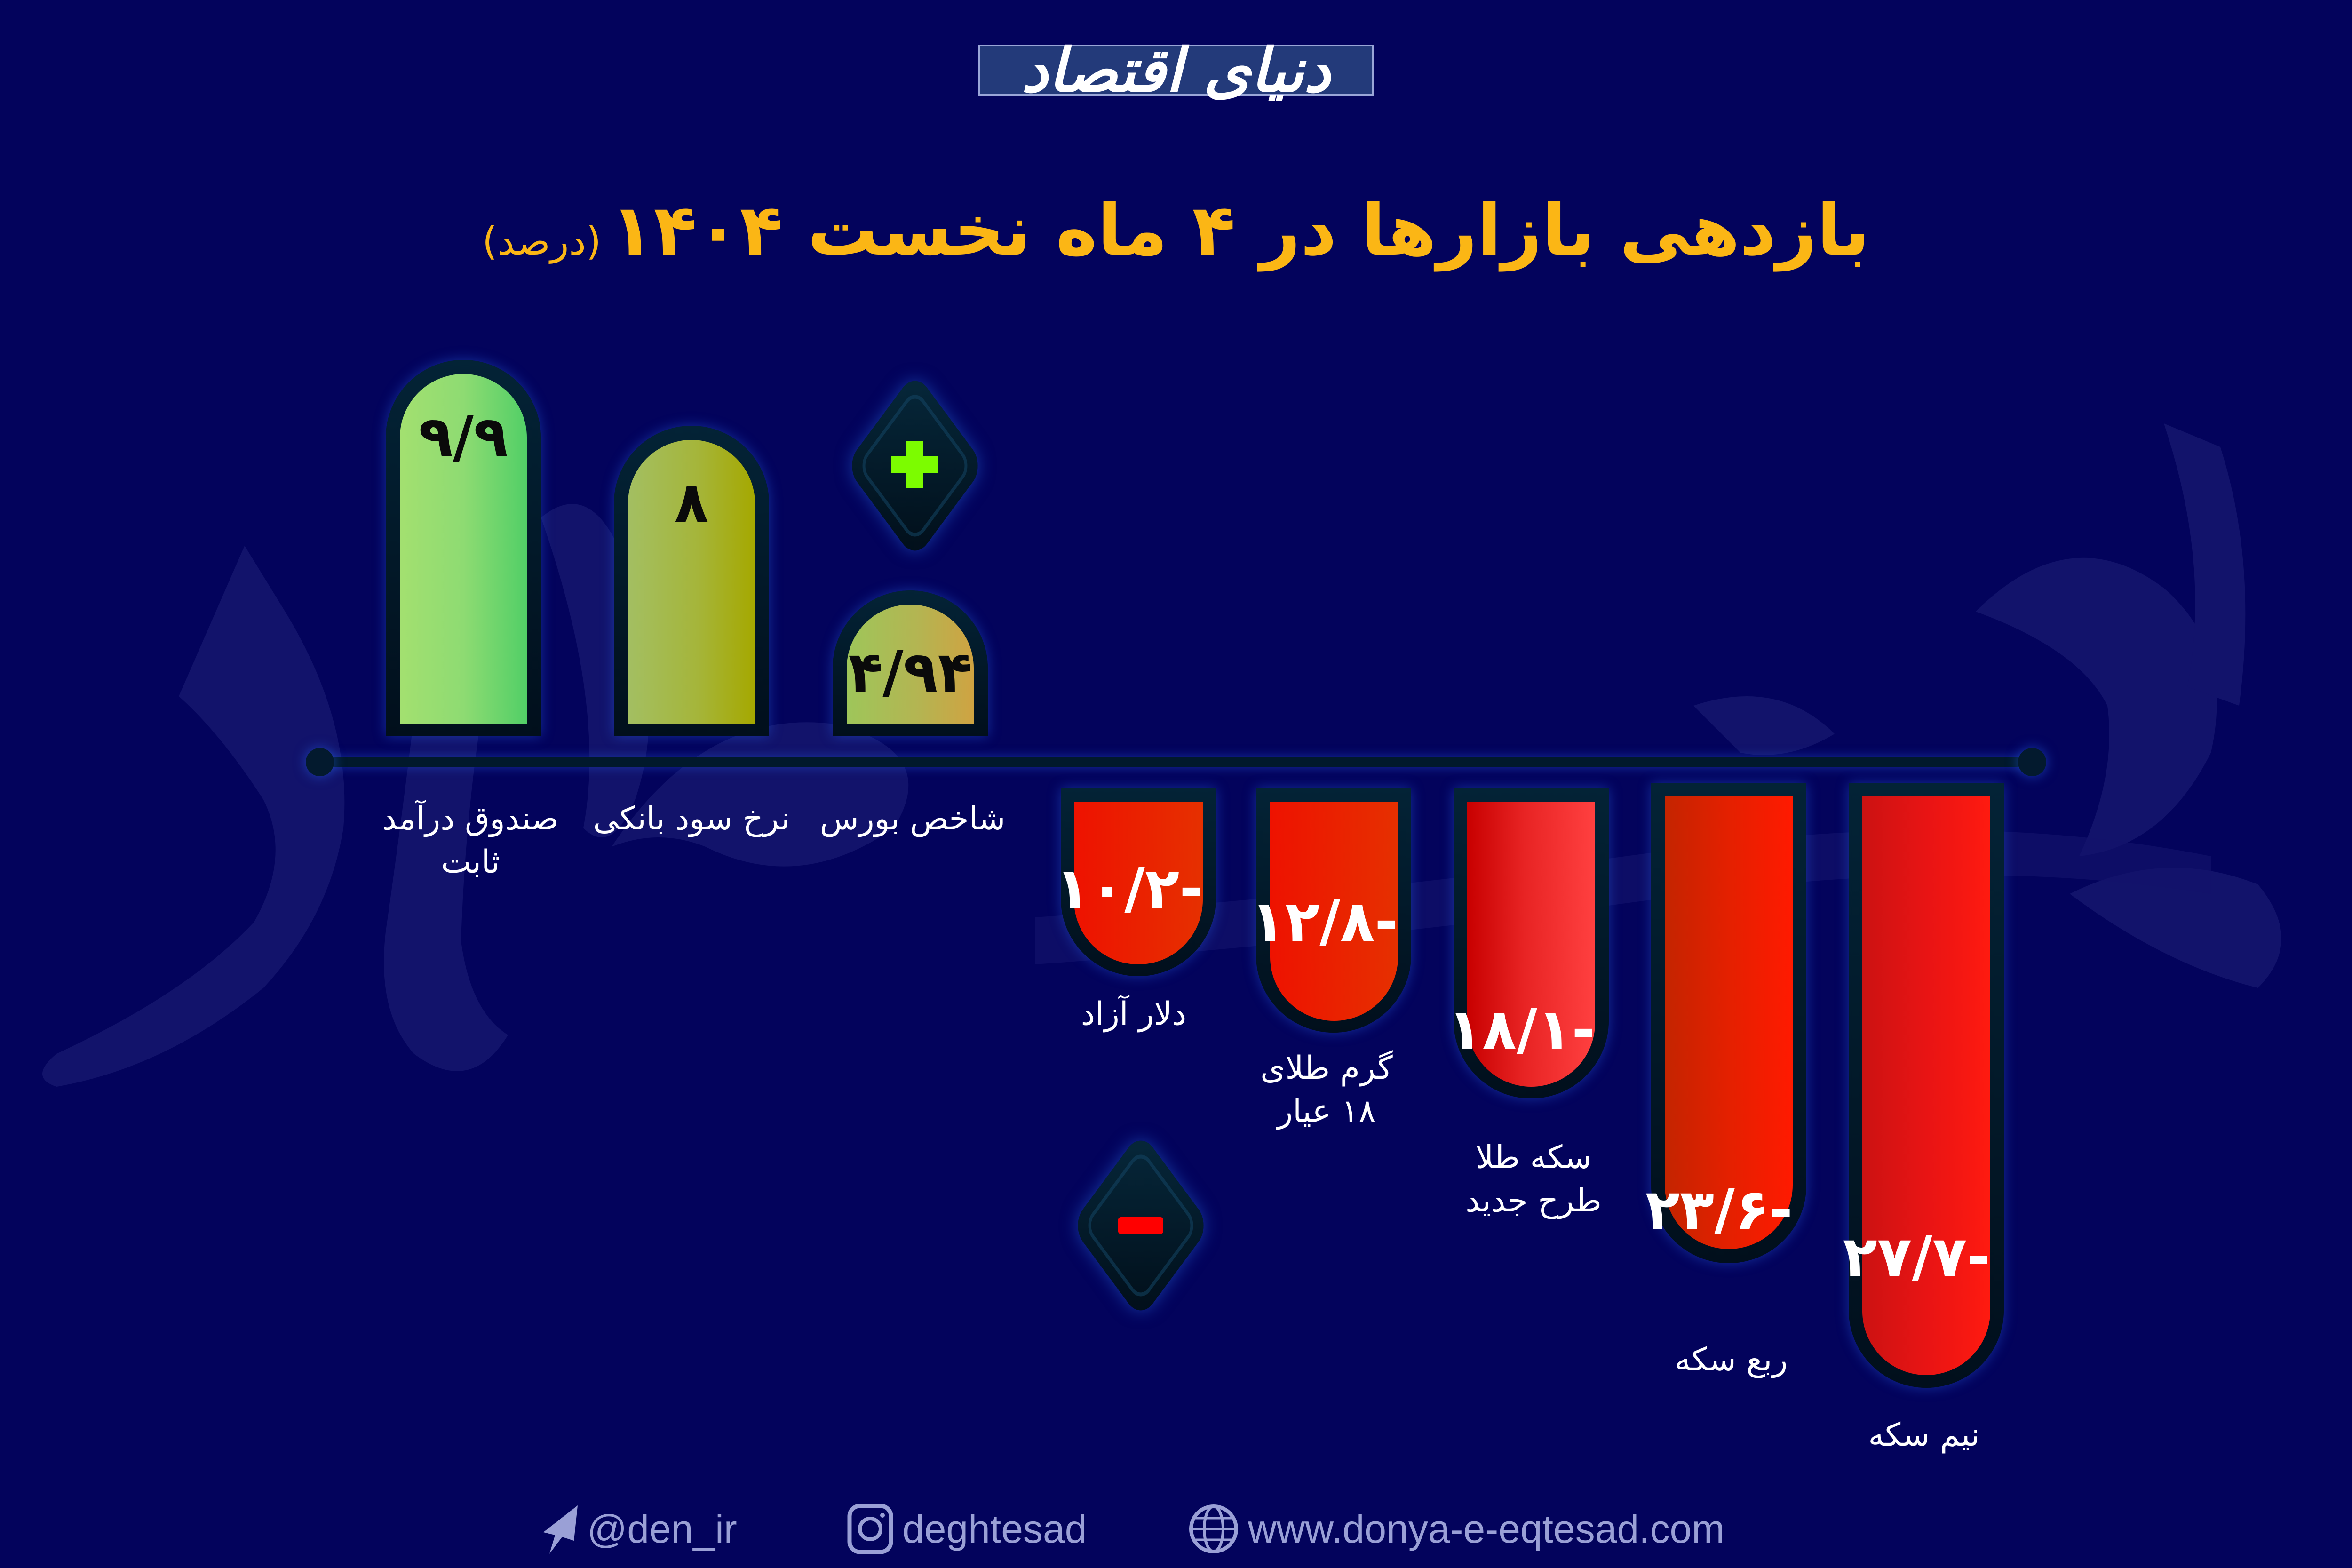  I want to click on telegram-icon, so click(560, 1529).